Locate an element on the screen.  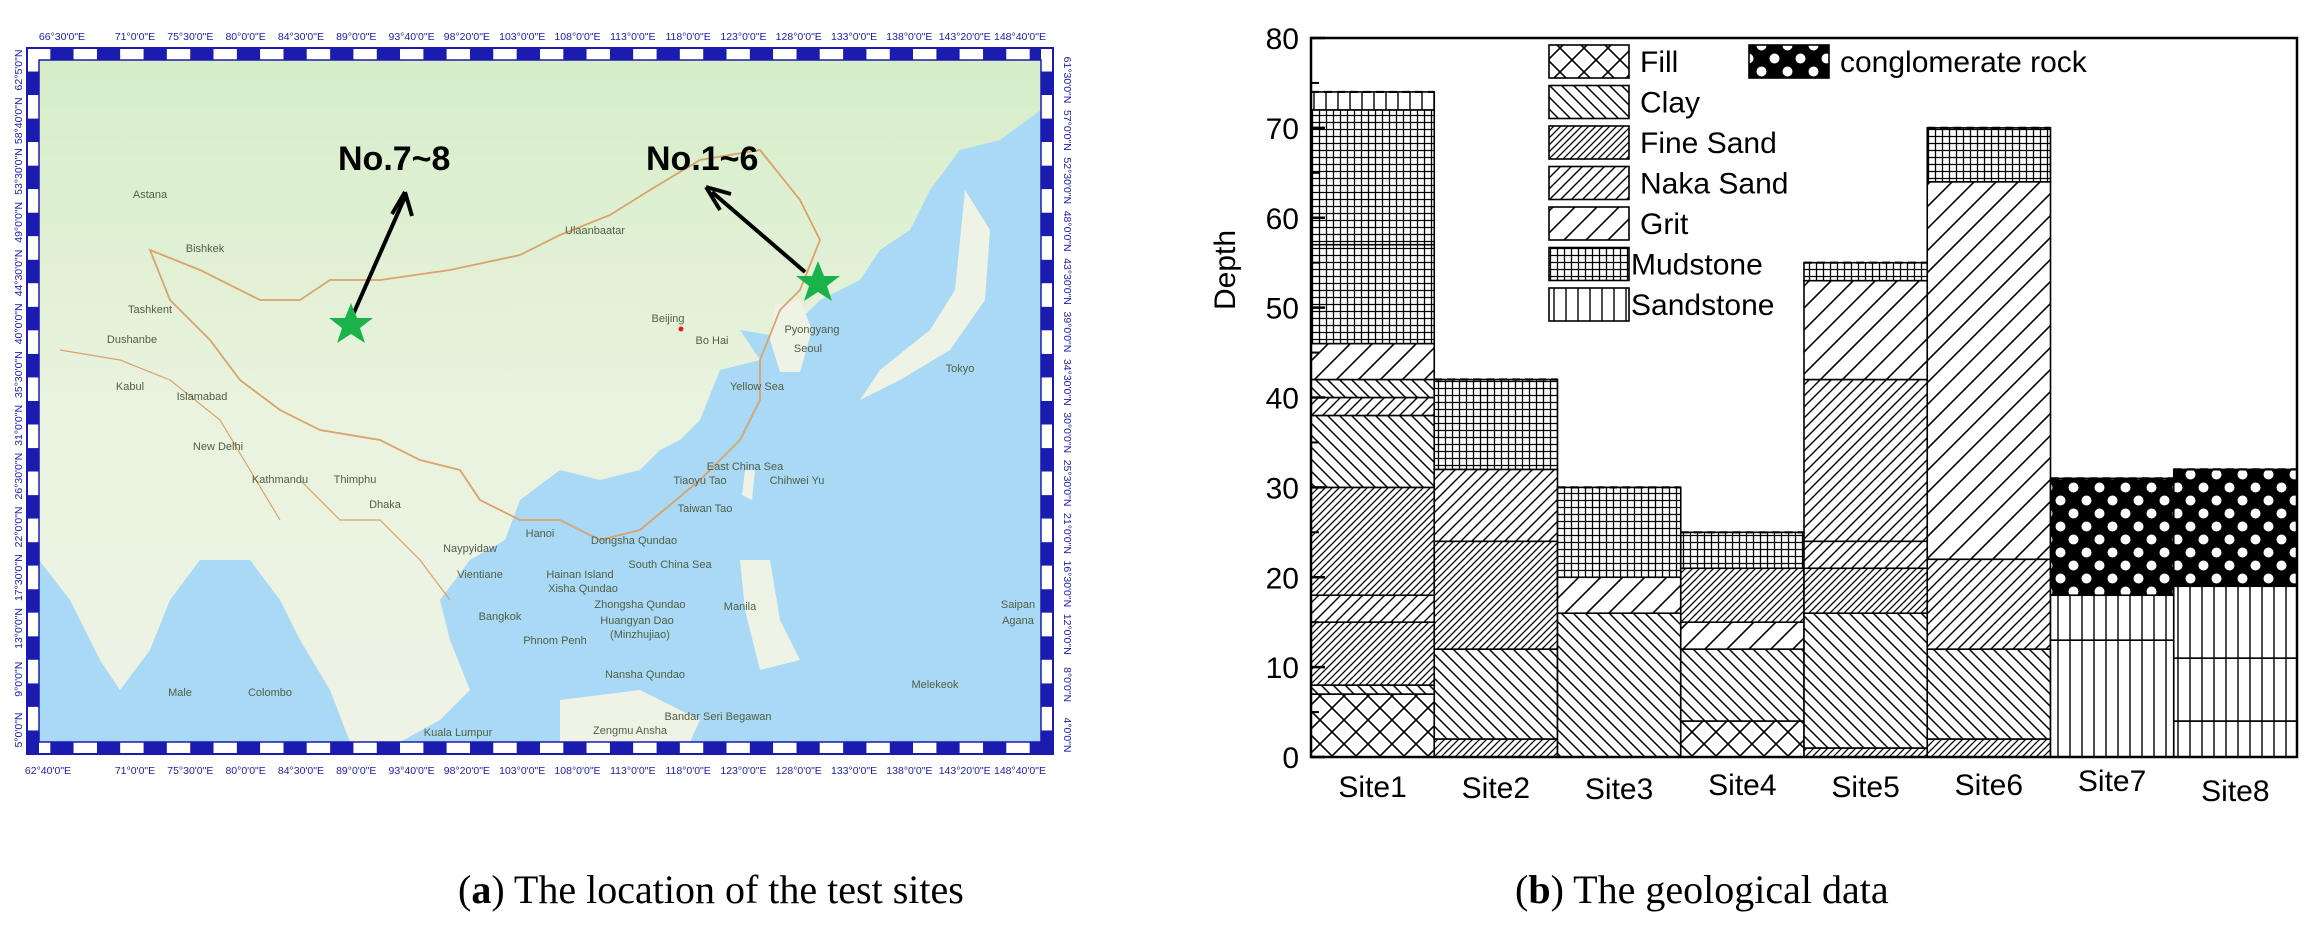
map-place-label: New Delhi is located at coordinates (218, 447).